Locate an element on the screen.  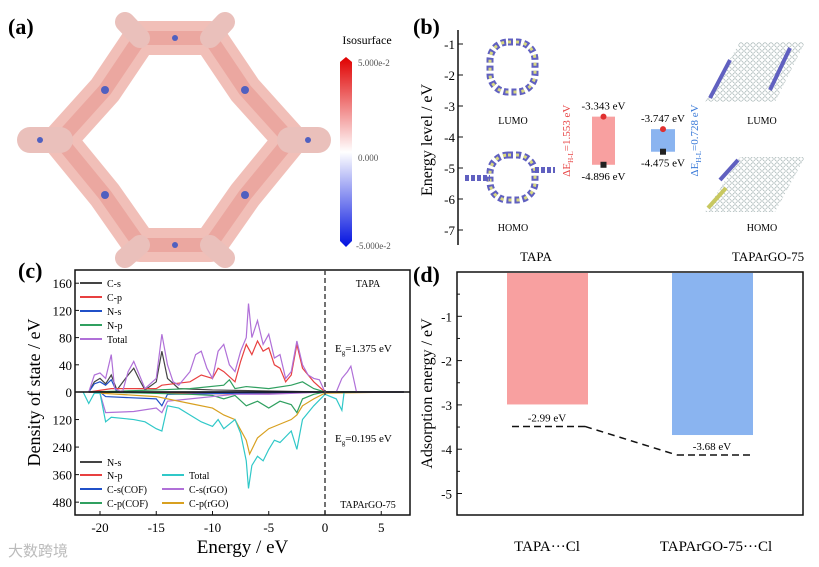
y-tick-label-b: -4 is located at coordinates (449, 137).